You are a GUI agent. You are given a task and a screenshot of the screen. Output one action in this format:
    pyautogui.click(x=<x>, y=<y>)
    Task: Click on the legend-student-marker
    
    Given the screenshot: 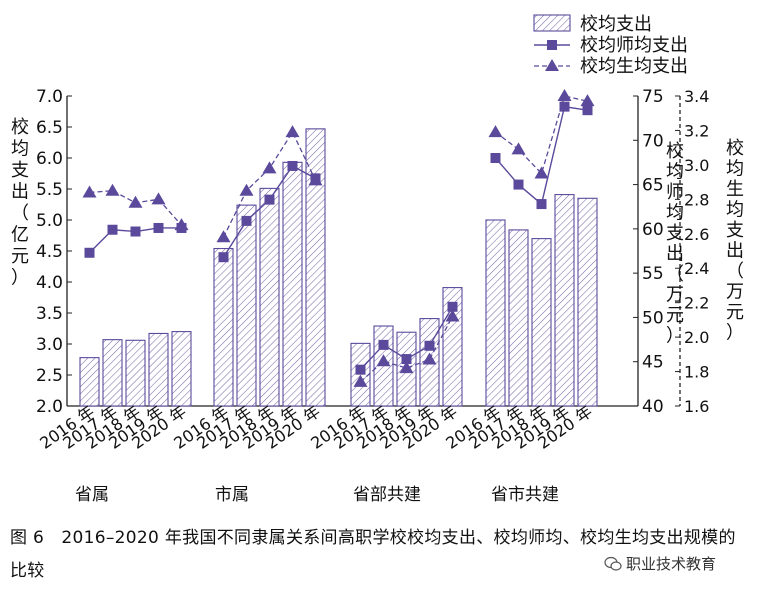 What is the action you would take?
    pyautogui.click(x=552, y=65)
    